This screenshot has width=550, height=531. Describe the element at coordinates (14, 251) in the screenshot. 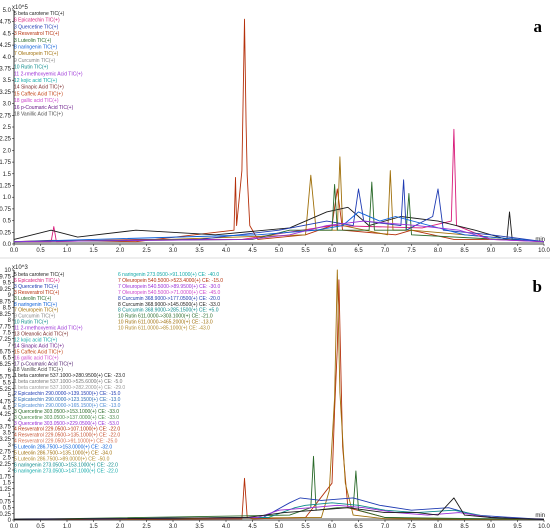

I see `x-tick-label: 0.0` at that location.